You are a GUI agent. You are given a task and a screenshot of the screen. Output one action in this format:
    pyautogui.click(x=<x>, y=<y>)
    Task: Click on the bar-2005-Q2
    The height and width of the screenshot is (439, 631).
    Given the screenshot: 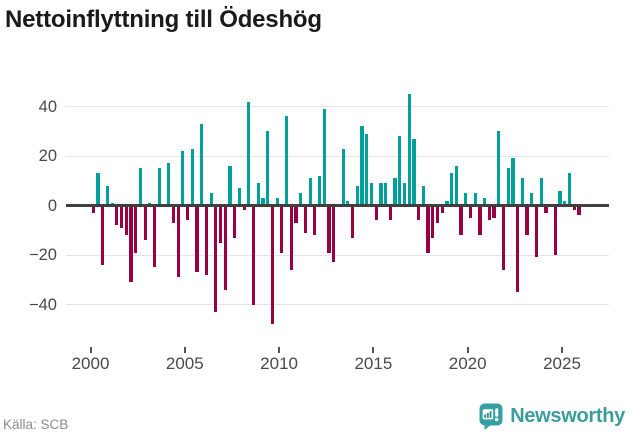 What is the action you would take?
    pyautogui.click(x=192, y=177)
    